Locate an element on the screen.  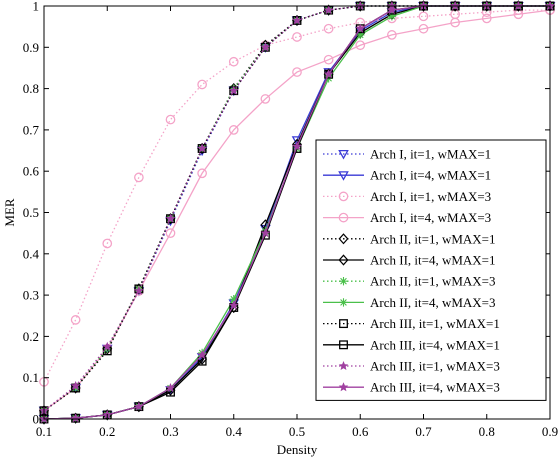
legend-entry: Arch II, it=4, wMAX=3 is located at coordinates (409, 302).